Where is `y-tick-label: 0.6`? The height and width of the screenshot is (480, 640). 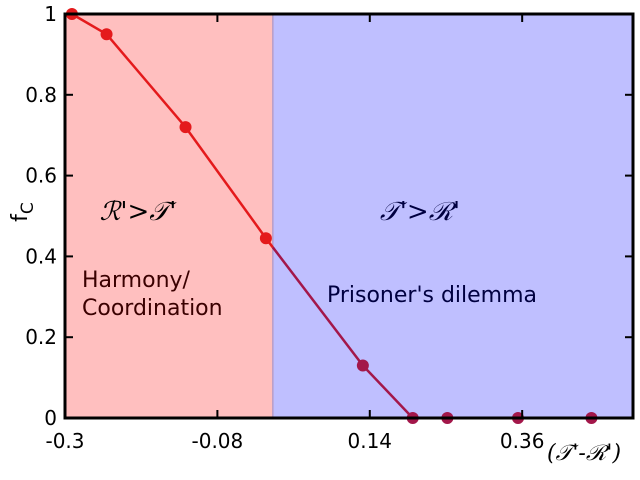
y-tick-label: 0.6 is located at coordinates (41, 176).